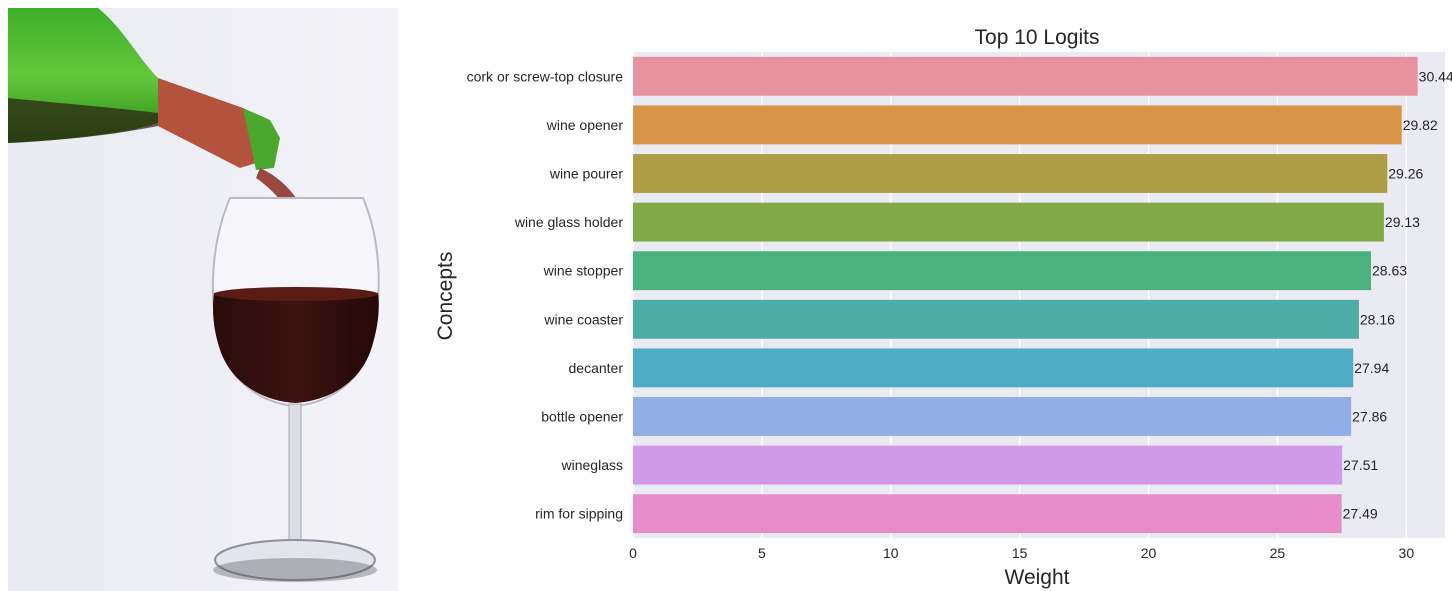 This screenshot has height=591, width=1452. I want to click on value-label: 30.44, so click(1435, 76).